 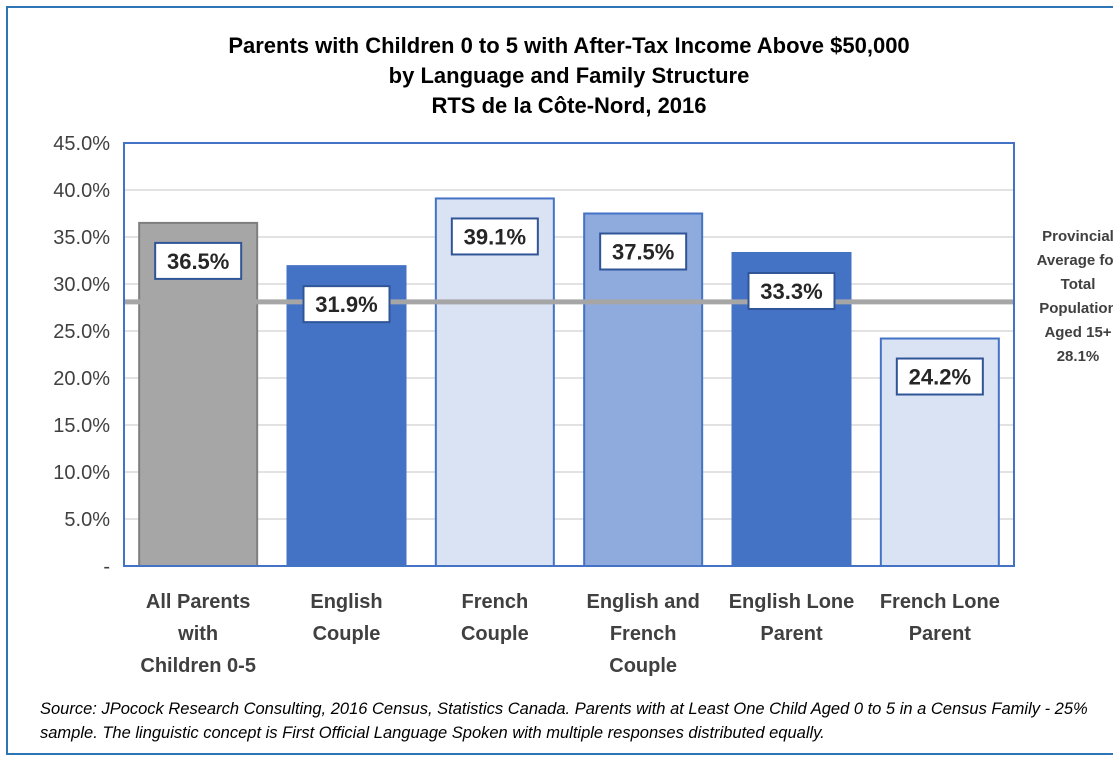 I want to click on x-category-label: Children 0-5, so click(x=198, y=666).